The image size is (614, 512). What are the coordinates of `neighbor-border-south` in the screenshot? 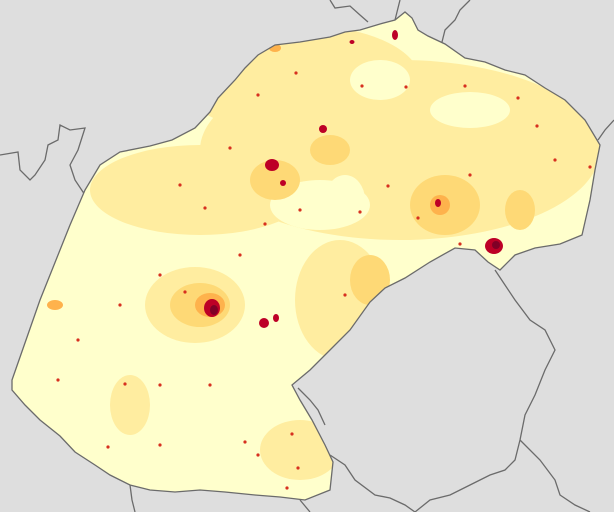 It's located at (444, 449).